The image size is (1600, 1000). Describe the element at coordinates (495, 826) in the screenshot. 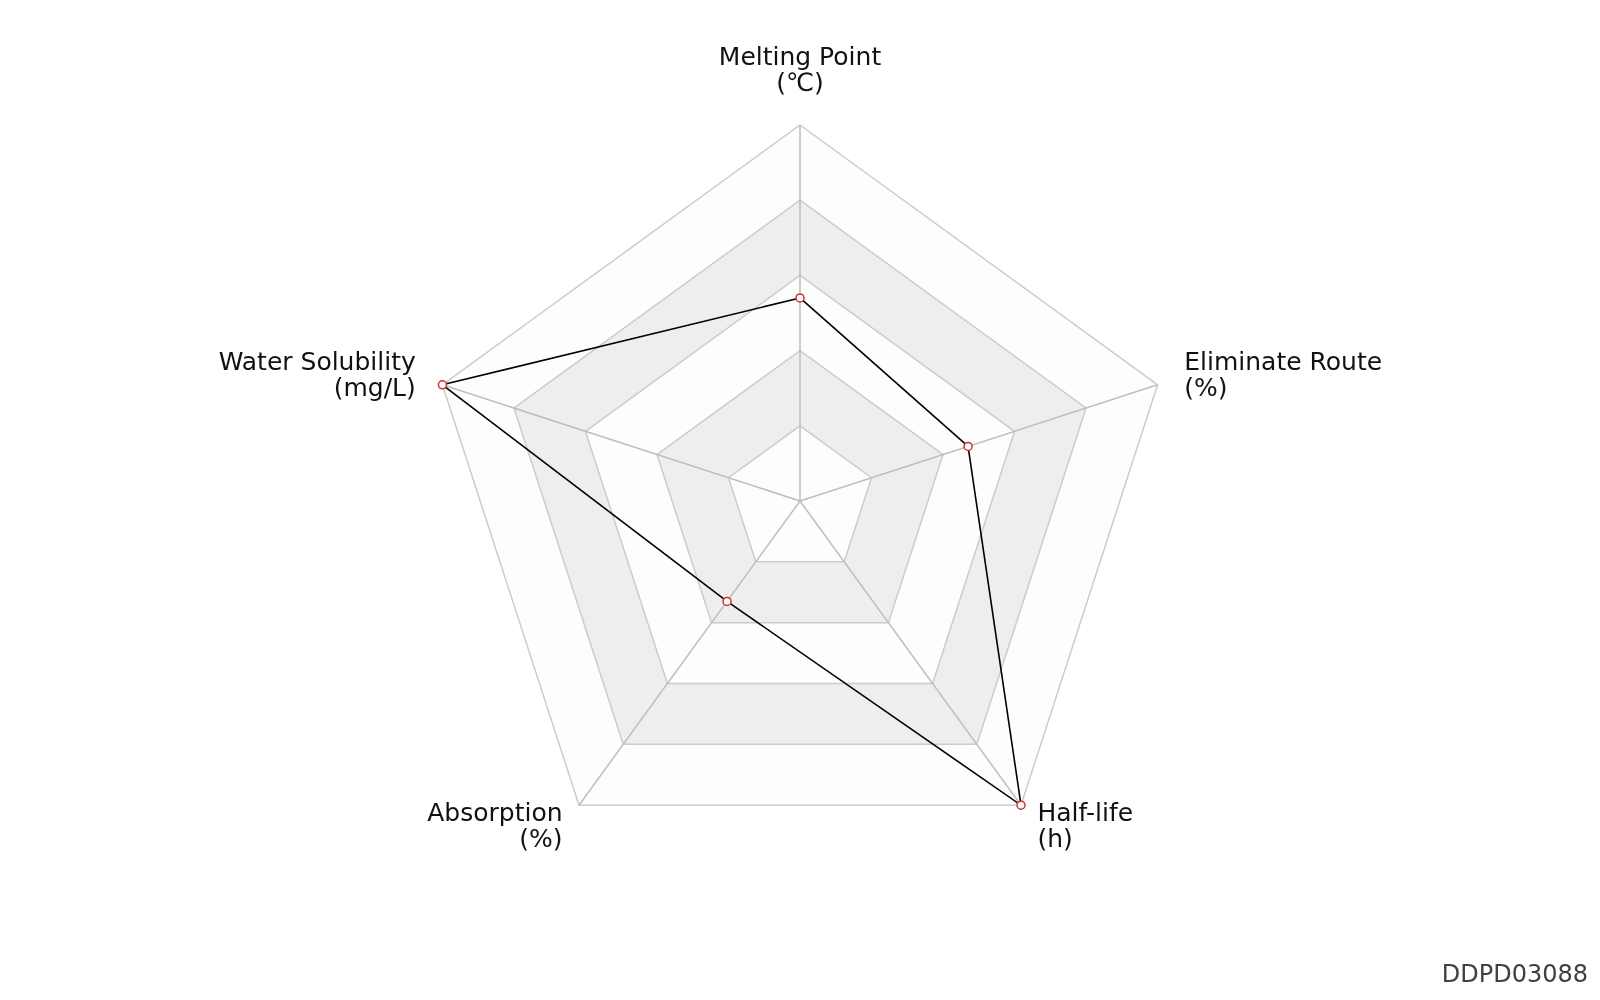

I see `spoke-label: Absorption (%)` at that location.